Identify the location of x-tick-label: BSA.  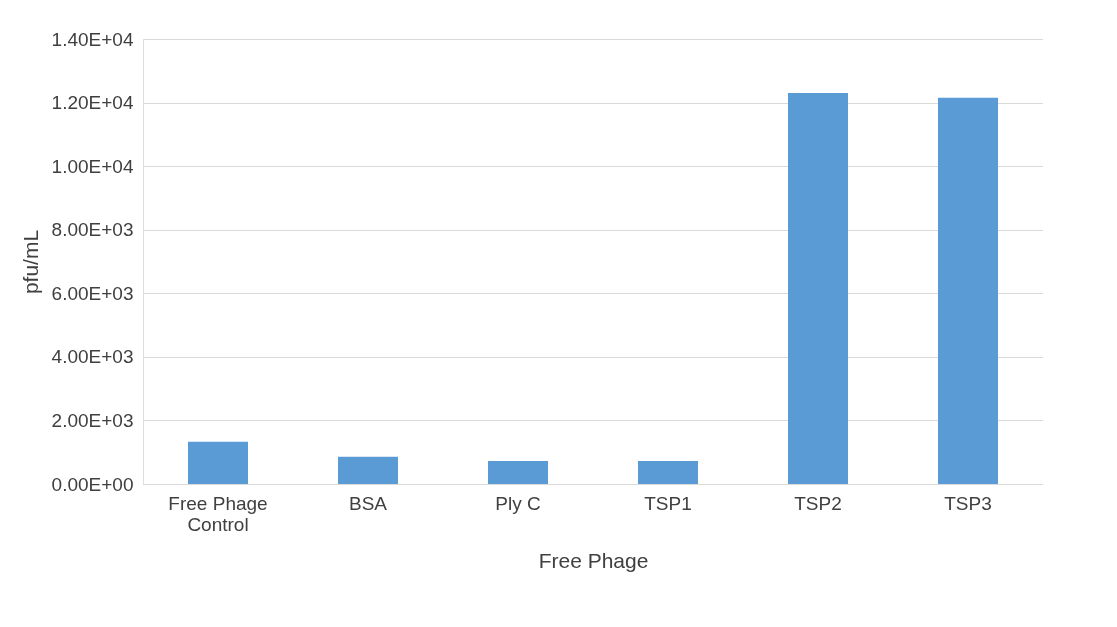
(368, 503).